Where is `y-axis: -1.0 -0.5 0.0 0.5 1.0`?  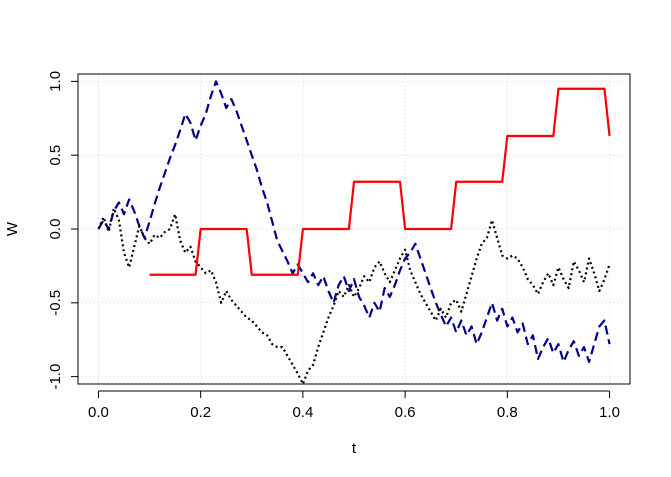 y-axis: -1.0 -0.5 0.0 0.5 1.0 is located at coordinates (63, 230).